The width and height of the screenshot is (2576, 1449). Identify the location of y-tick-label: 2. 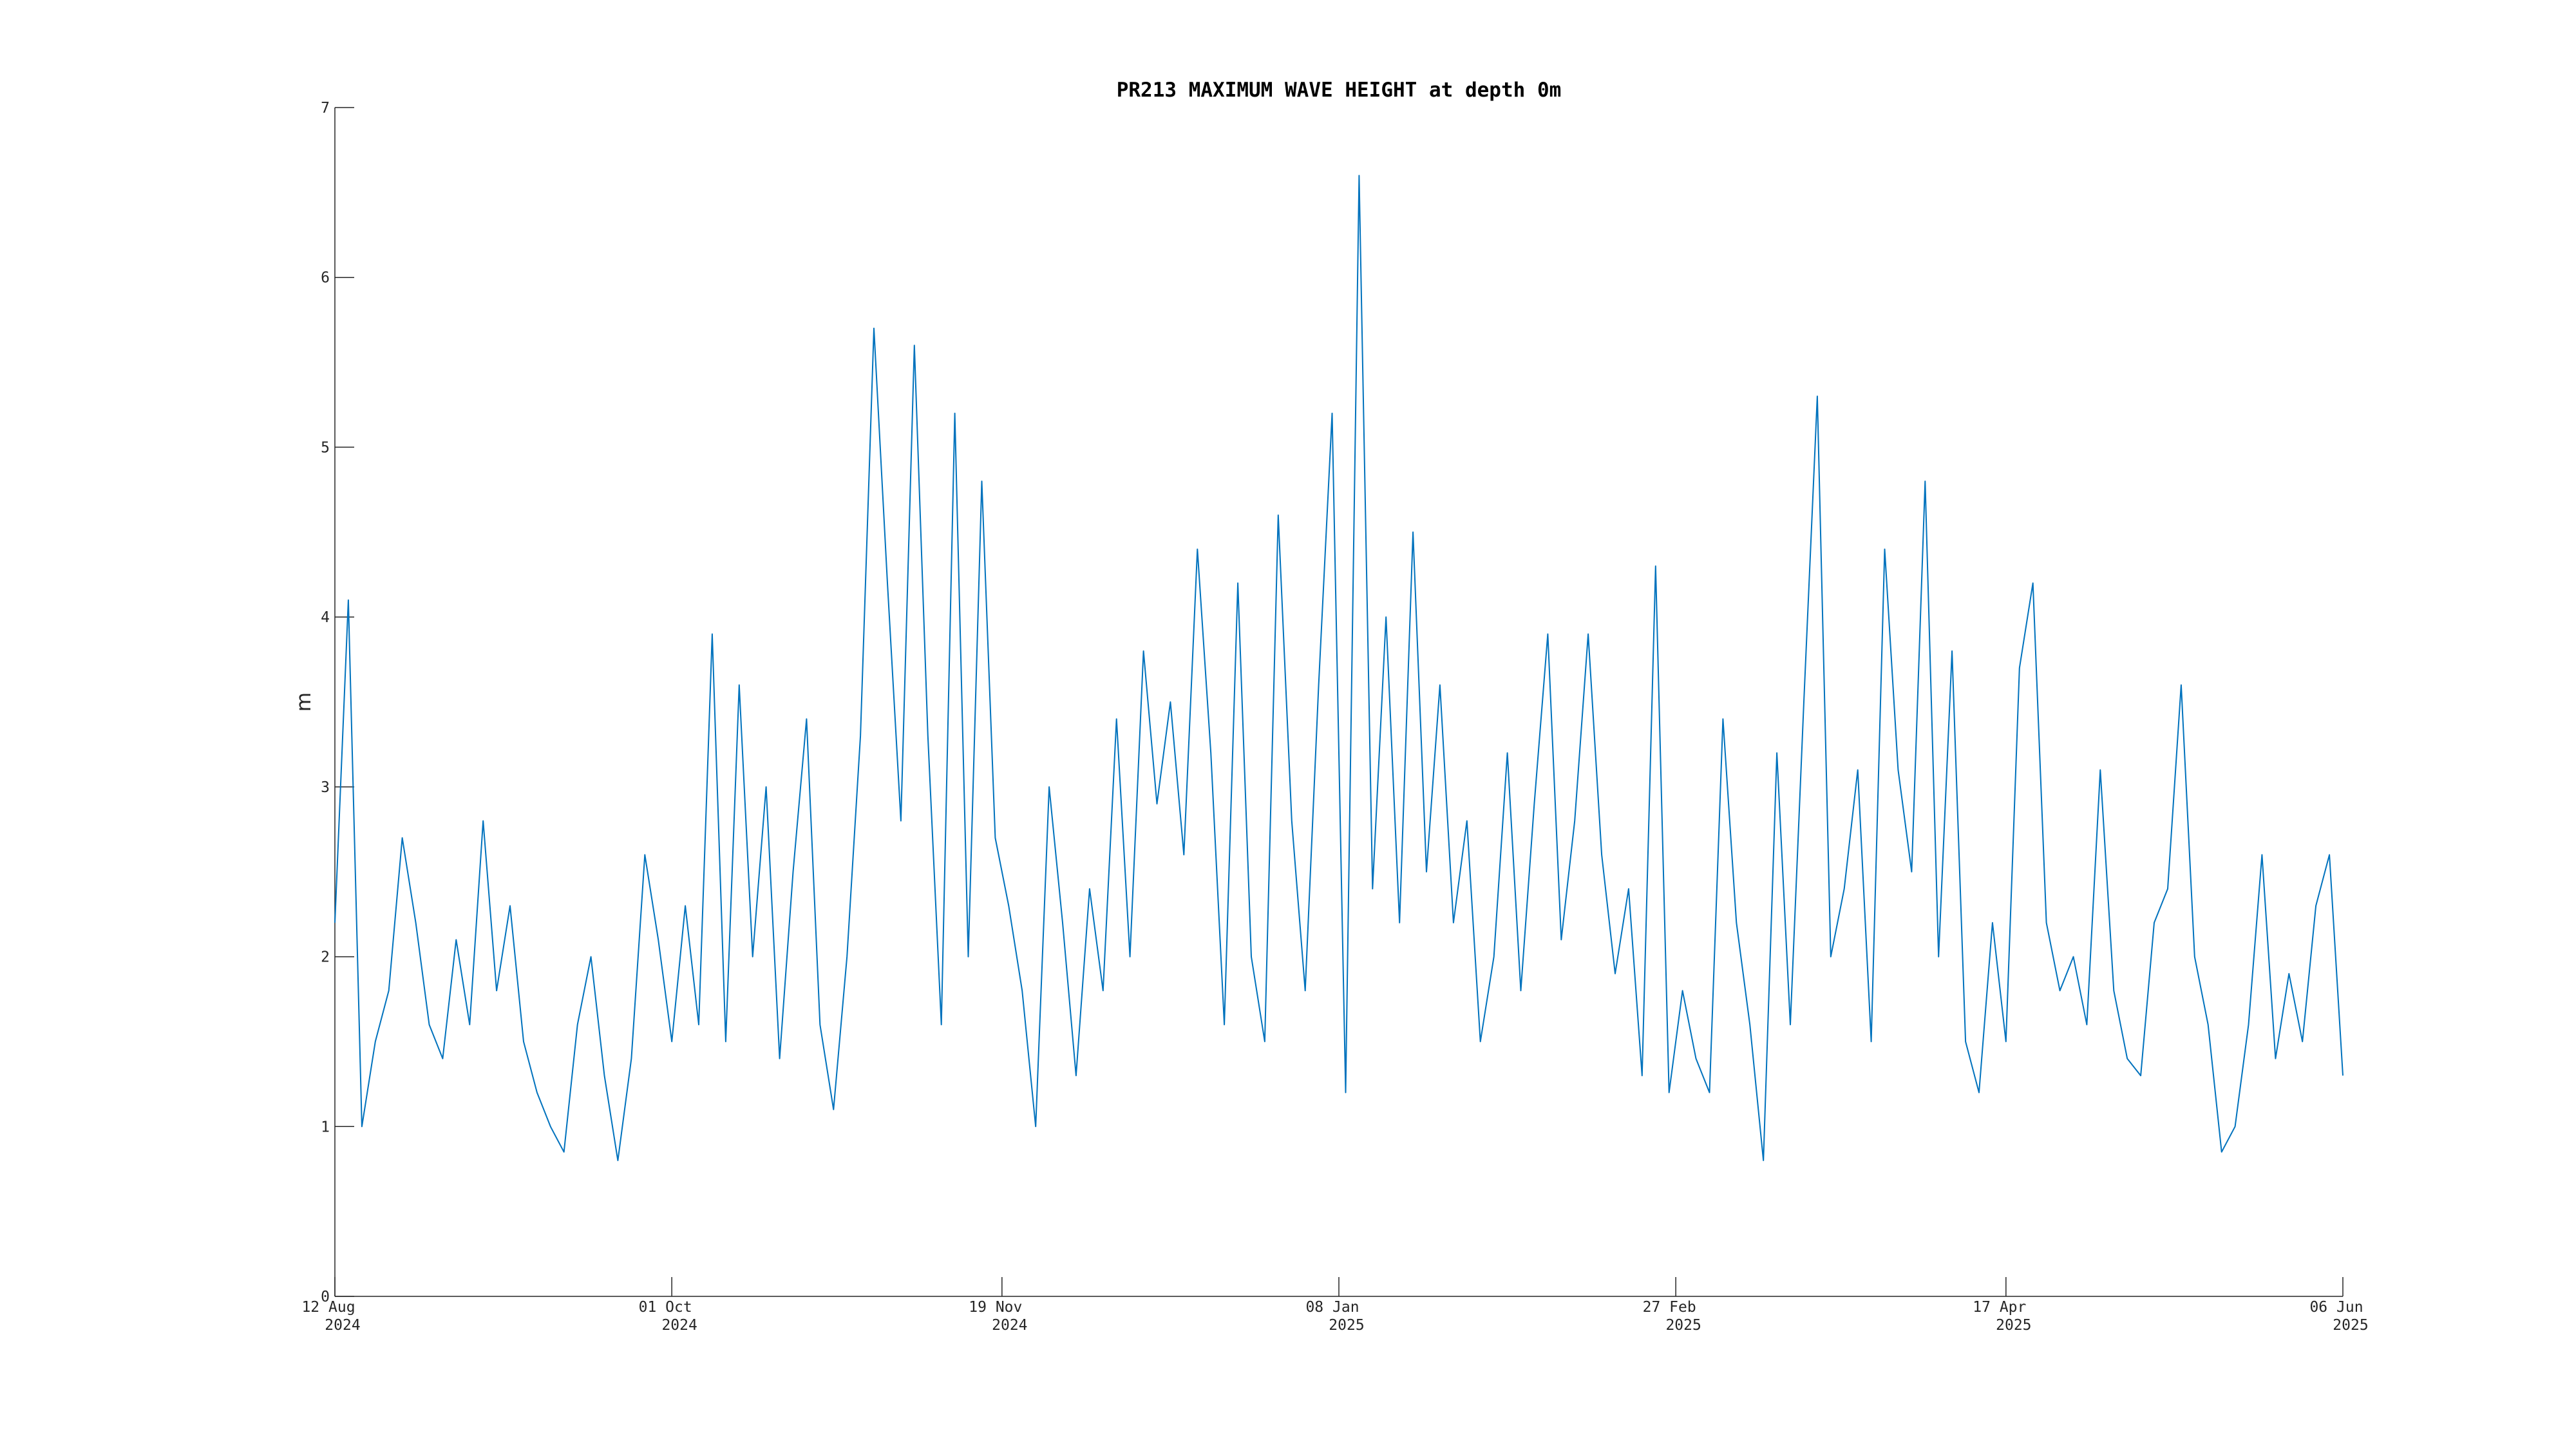
(326, 957).